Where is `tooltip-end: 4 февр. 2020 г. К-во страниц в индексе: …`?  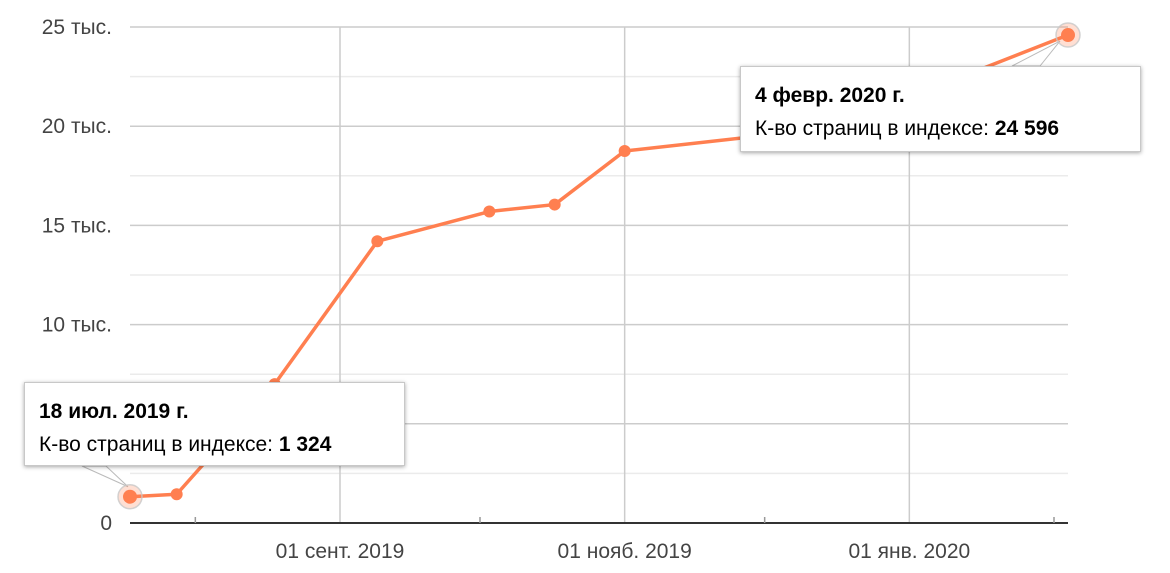 tooltip-end: 4 февр. 2020 г. К-во страниц в индексе: … is located at coordinates (940, 109).